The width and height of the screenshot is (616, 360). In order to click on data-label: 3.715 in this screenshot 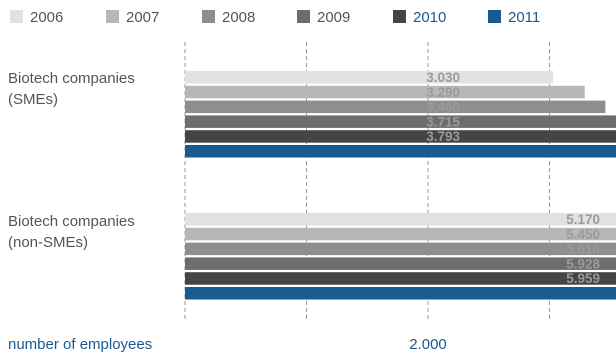, I will do `click(443, 121)`.